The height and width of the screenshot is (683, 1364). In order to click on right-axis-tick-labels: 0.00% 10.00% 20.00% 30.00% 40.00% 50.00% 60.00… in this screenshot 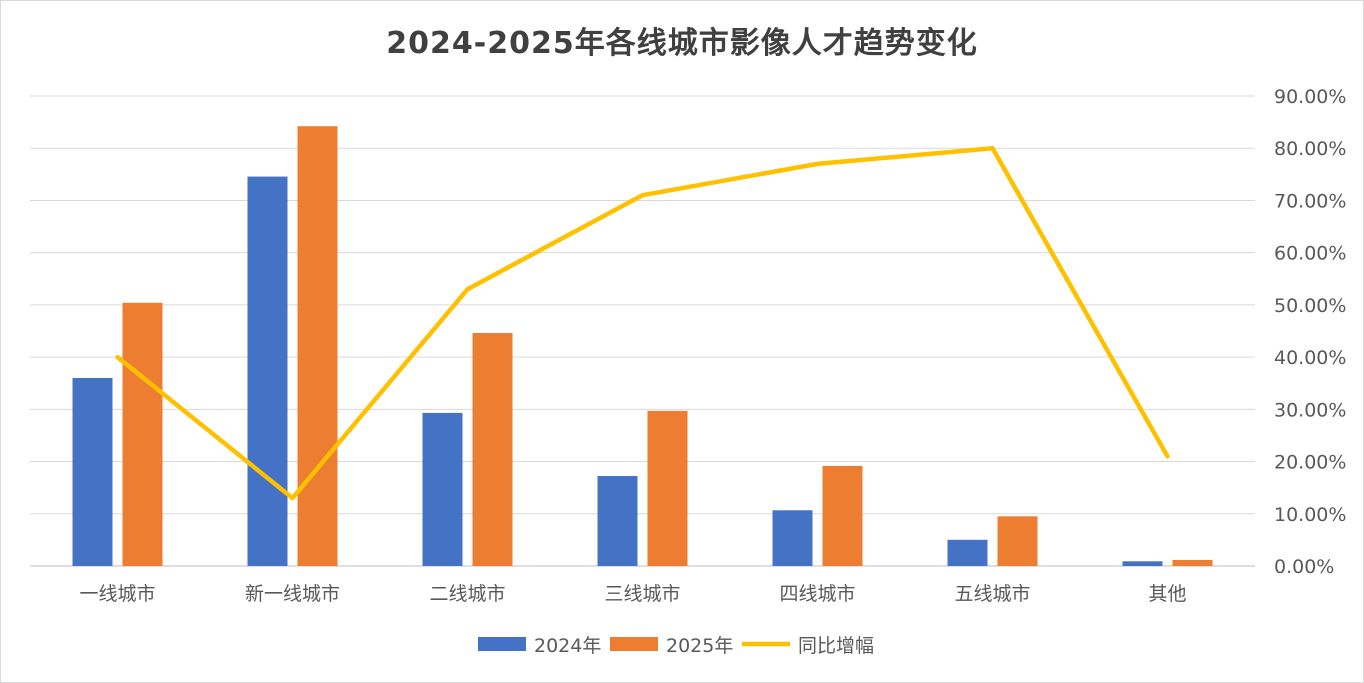, I will do `click(1310, 332)`.